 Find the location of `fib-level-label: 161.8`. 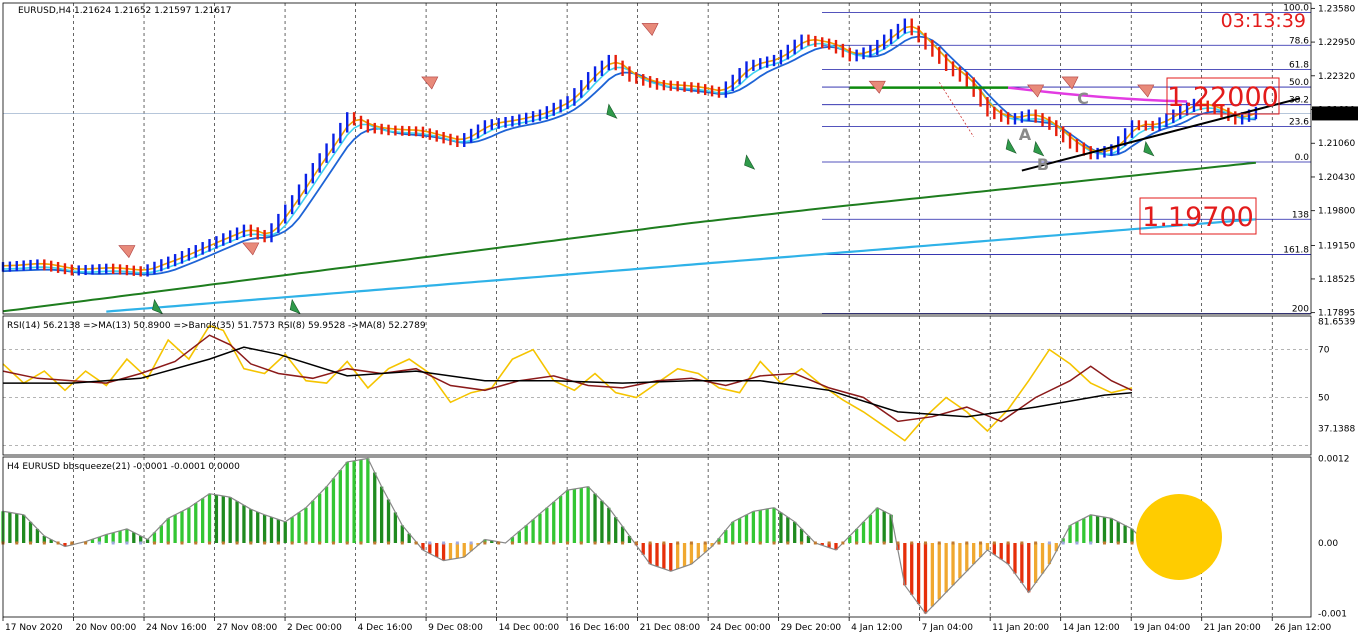

fib-level-label: 161.8 is located at coordinates (1296, 251).